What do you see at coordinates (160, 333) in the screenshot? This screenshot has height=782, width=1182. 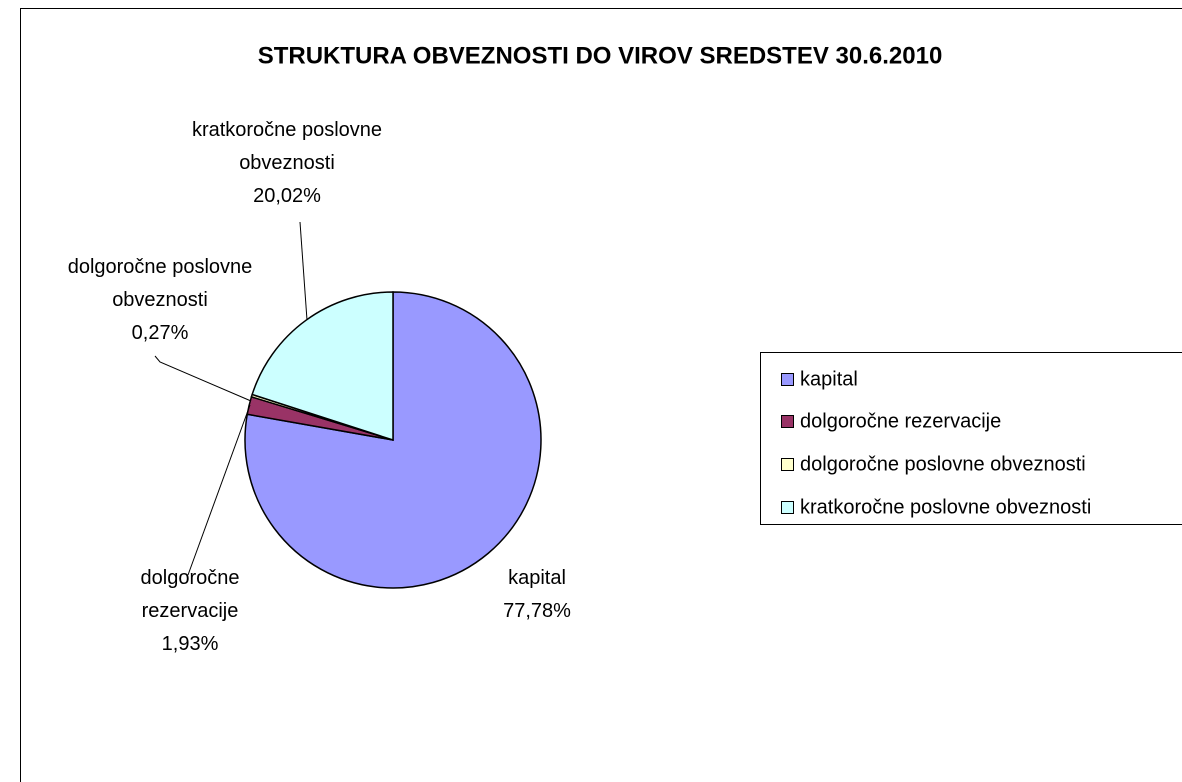 I see `value-label: 0,27%` at bounding box center [160, 333].